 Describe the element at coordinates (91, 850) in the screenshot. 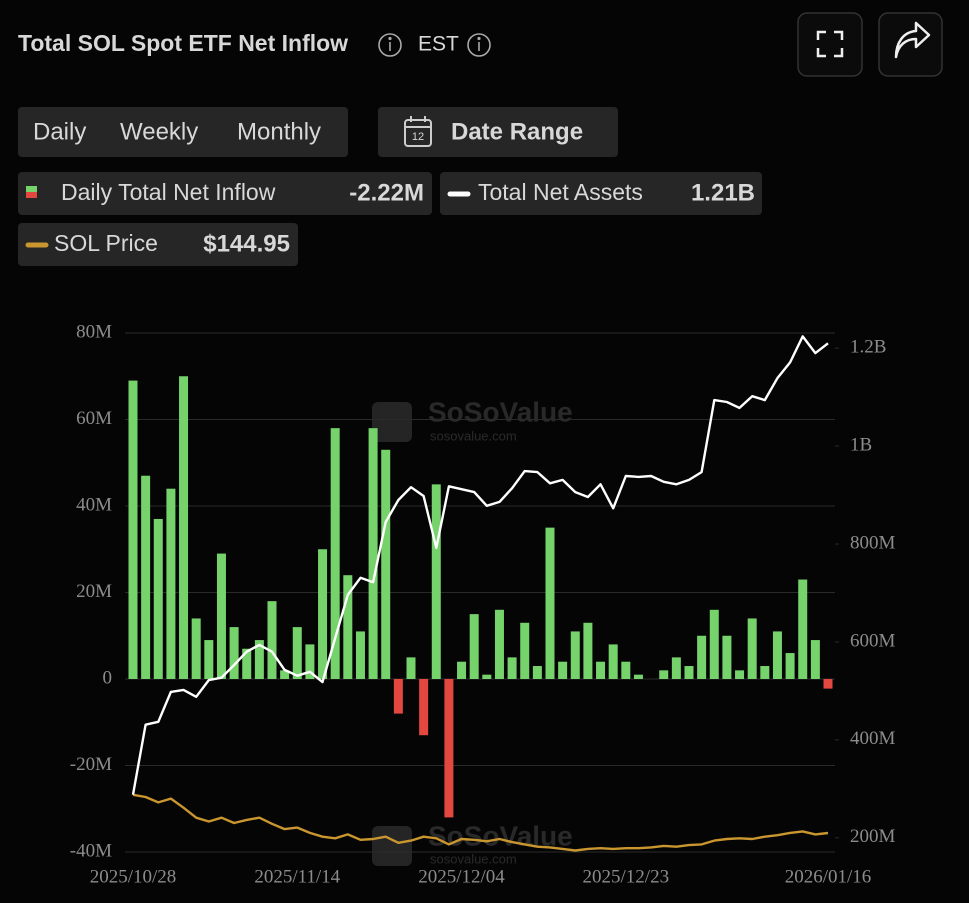

I see `y-tick-label: -40M` at that location.